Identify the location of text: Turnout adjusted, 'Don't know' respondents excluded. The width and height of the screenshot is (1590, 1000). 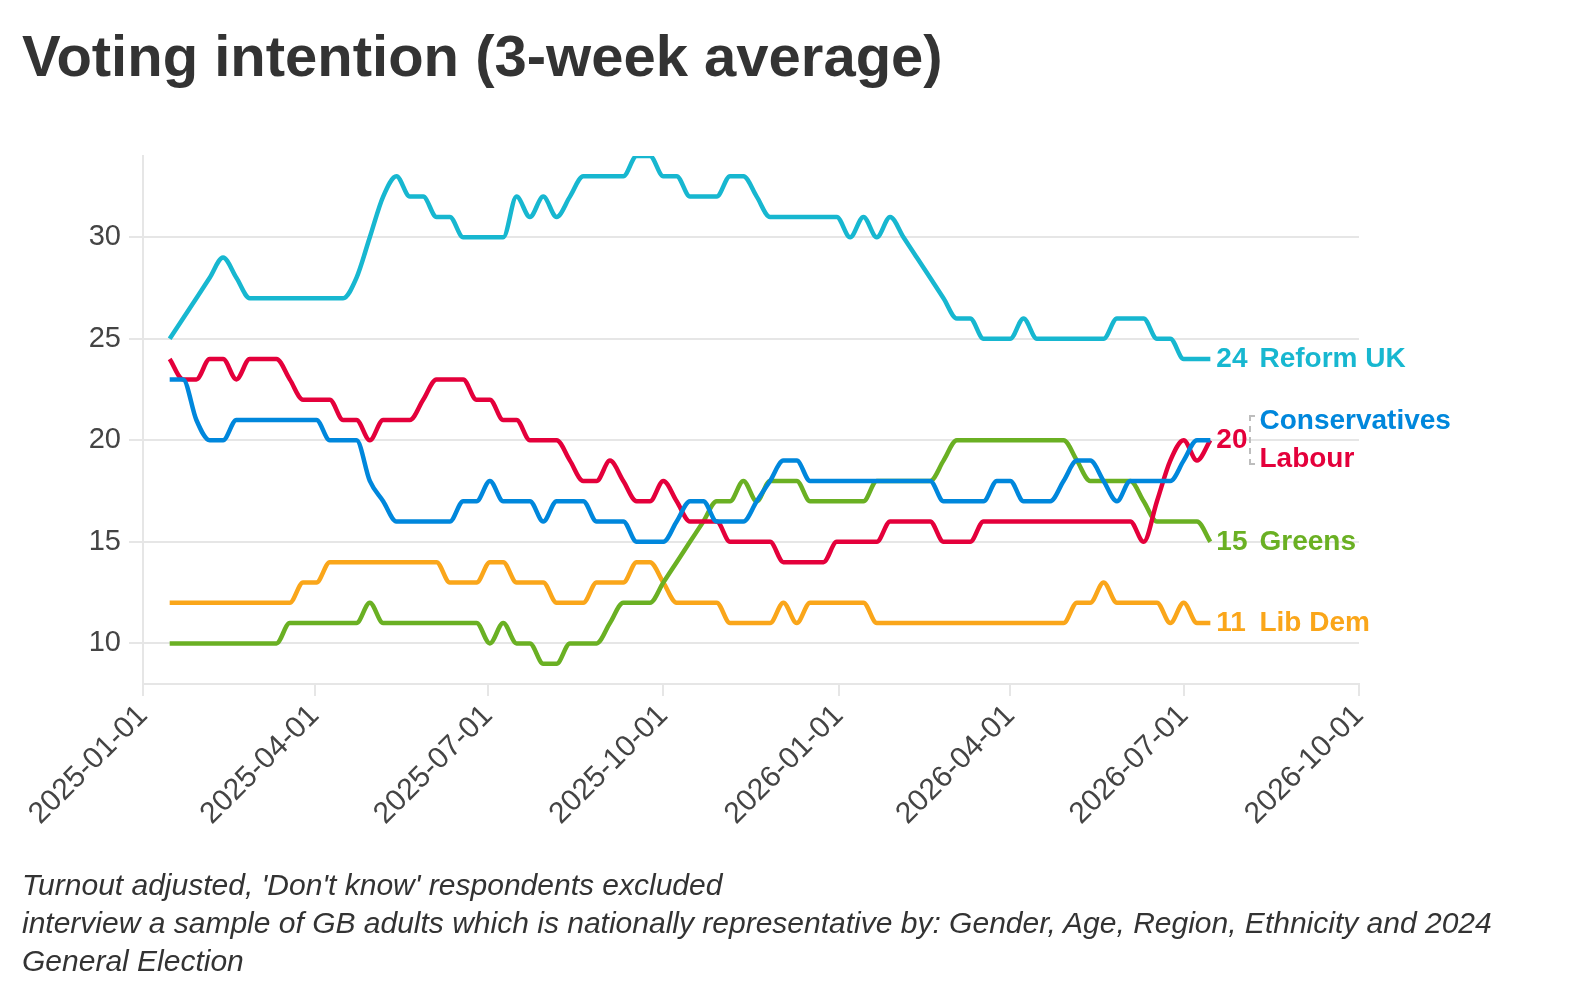
(373, 885).